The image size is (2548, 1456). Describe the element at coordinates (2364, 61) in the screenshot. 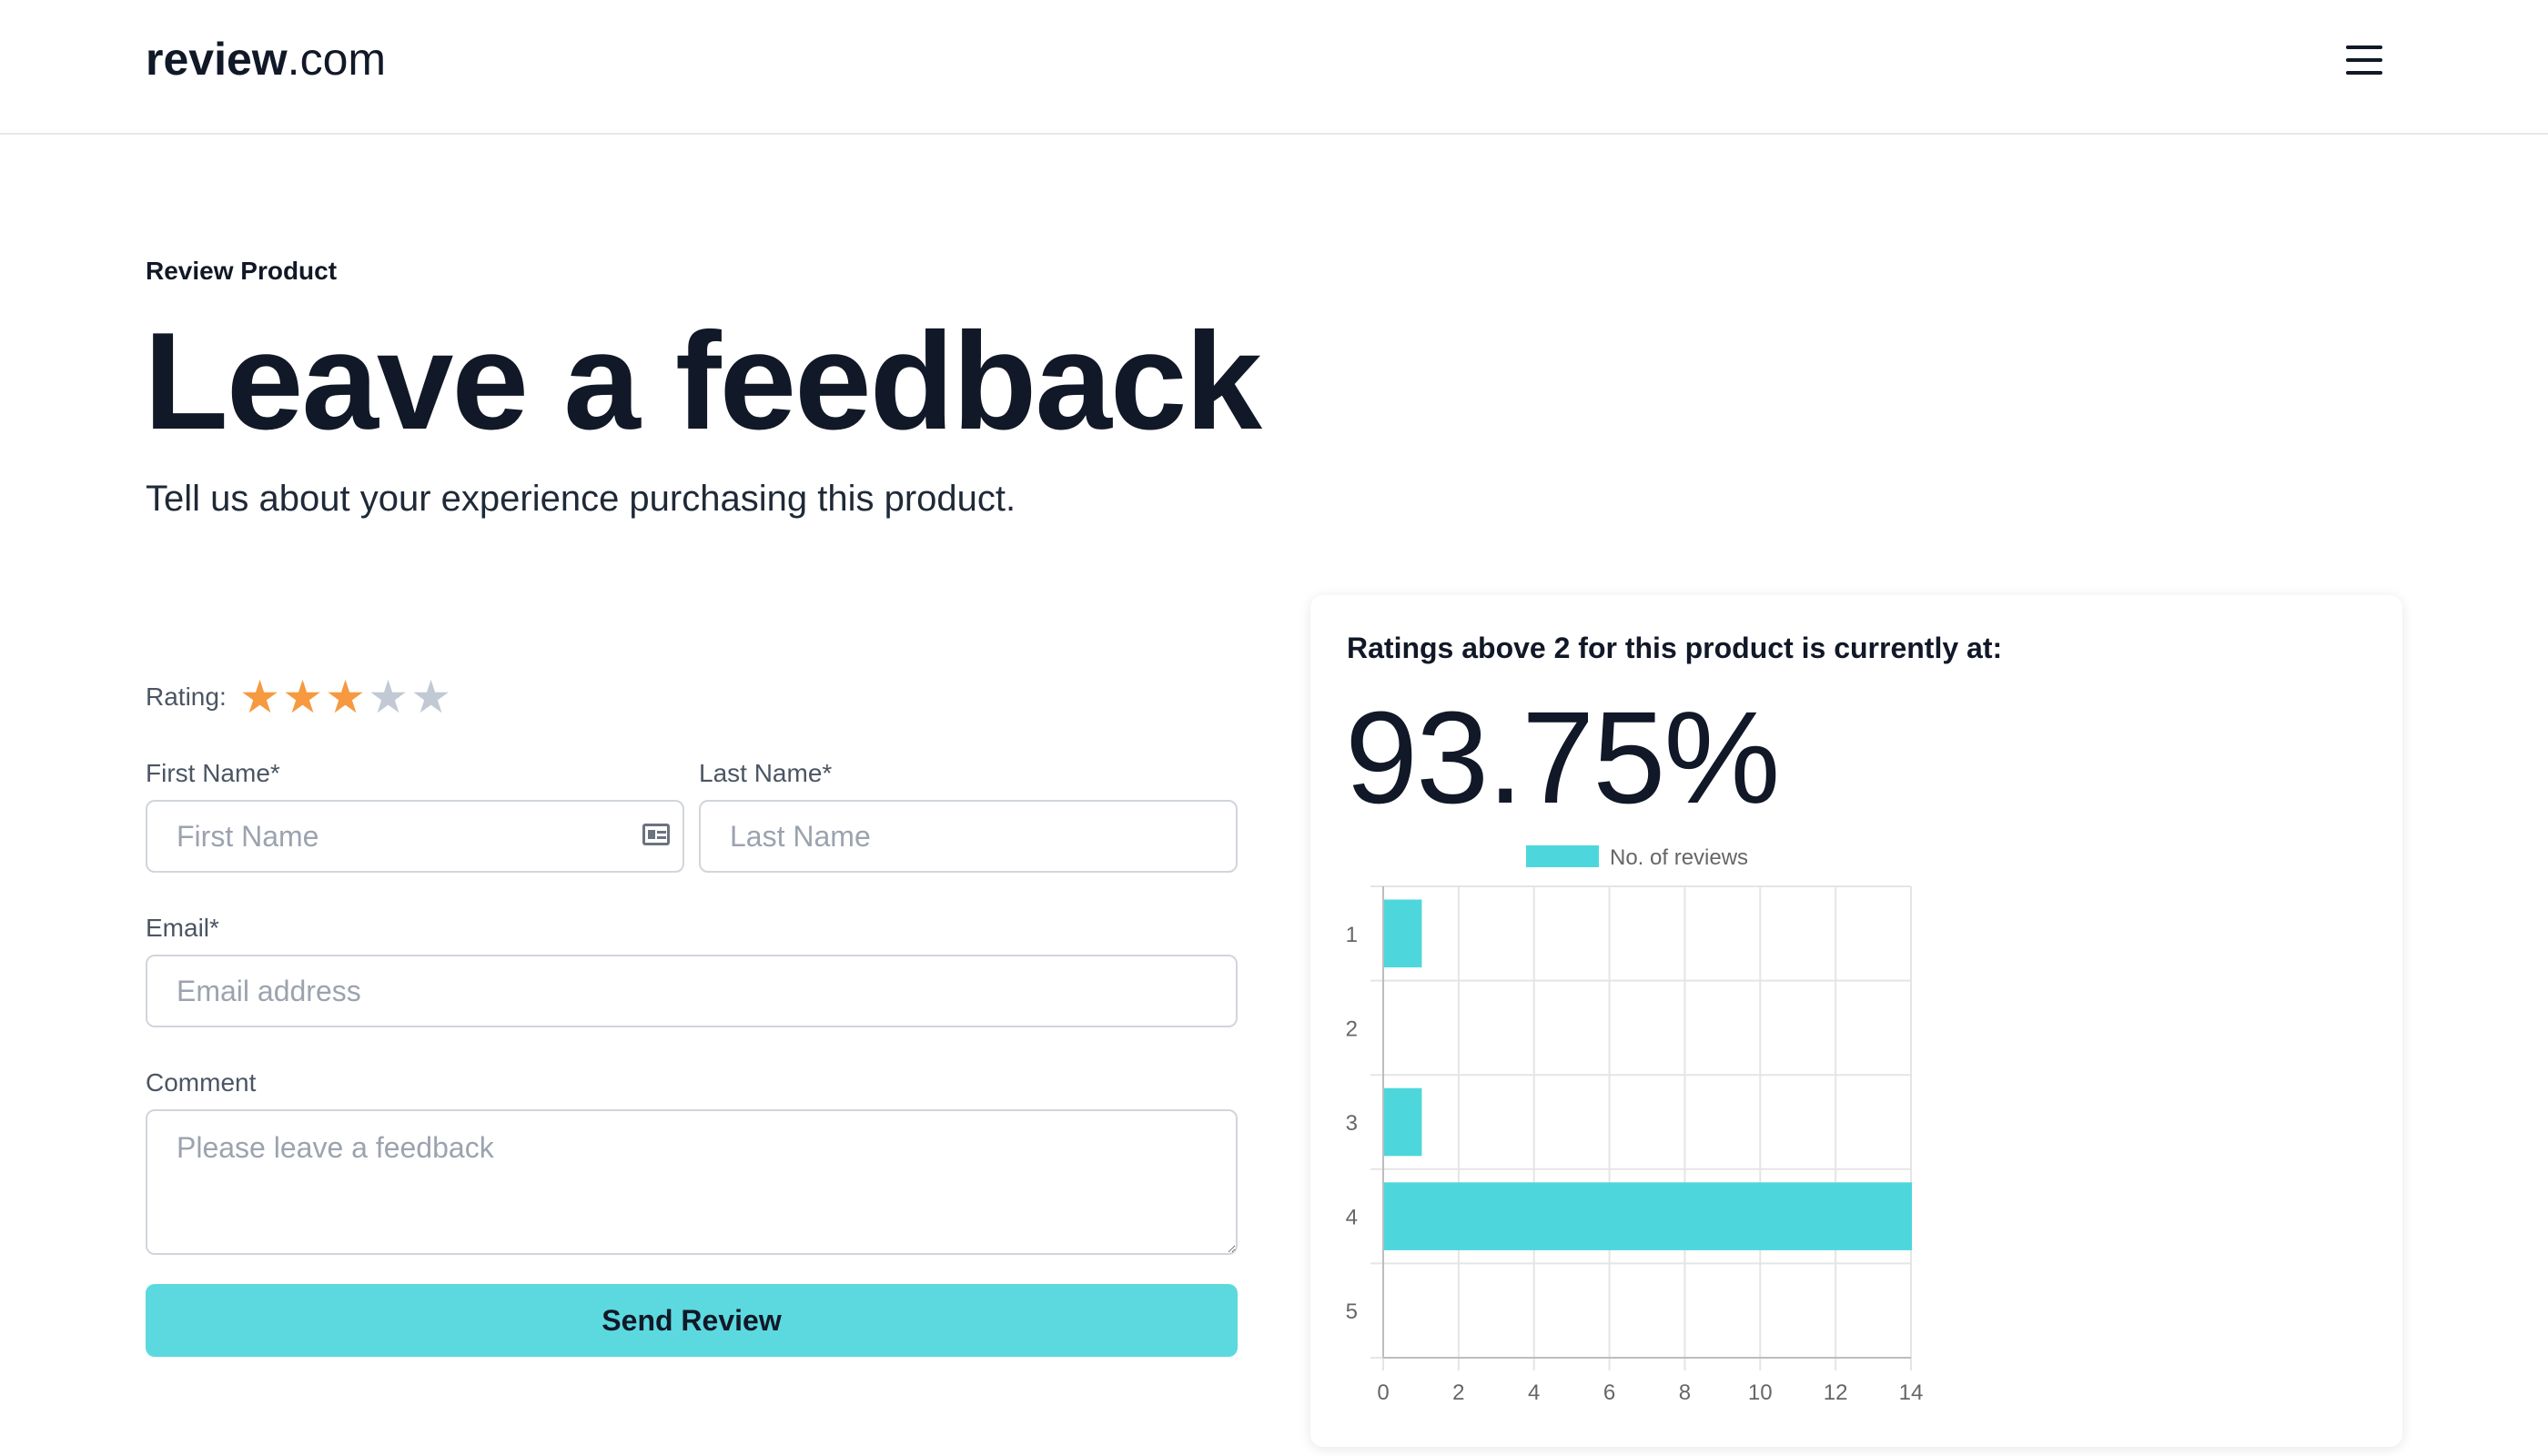

I see `hamburger-menu-icon` at that location.